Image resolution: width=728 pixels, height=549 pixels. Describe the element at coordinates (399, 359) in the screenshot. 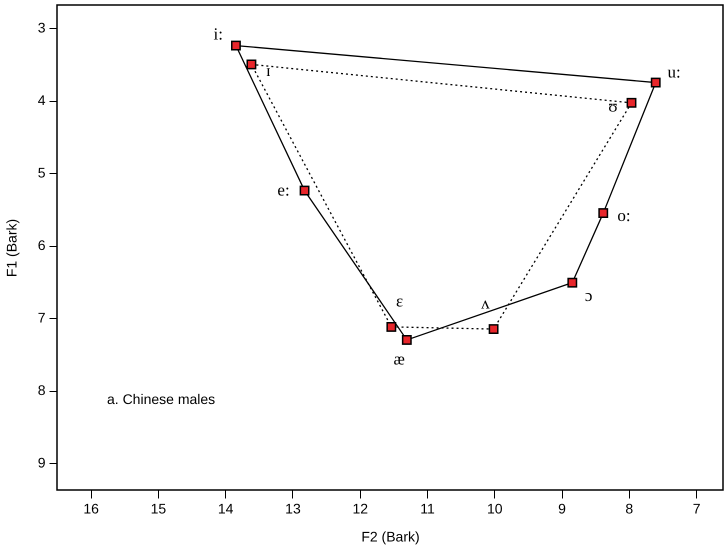

I see `annotation: æ` at that location.